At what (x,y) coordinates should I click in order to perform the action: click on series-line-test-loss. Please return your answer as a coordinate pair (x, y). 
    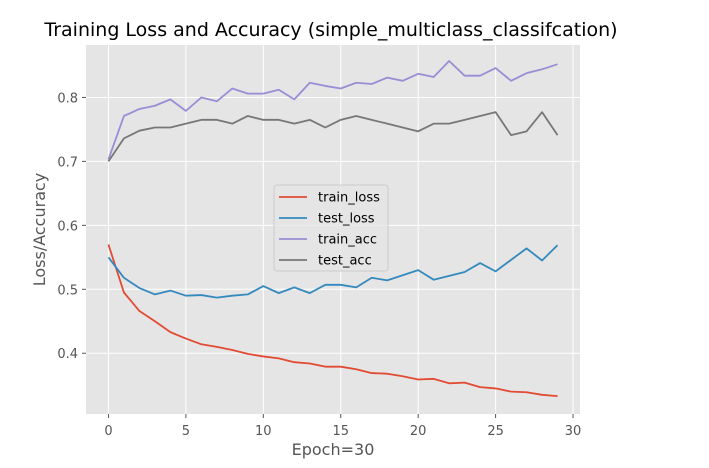
    Looking at the image, I should click on (333, 271).